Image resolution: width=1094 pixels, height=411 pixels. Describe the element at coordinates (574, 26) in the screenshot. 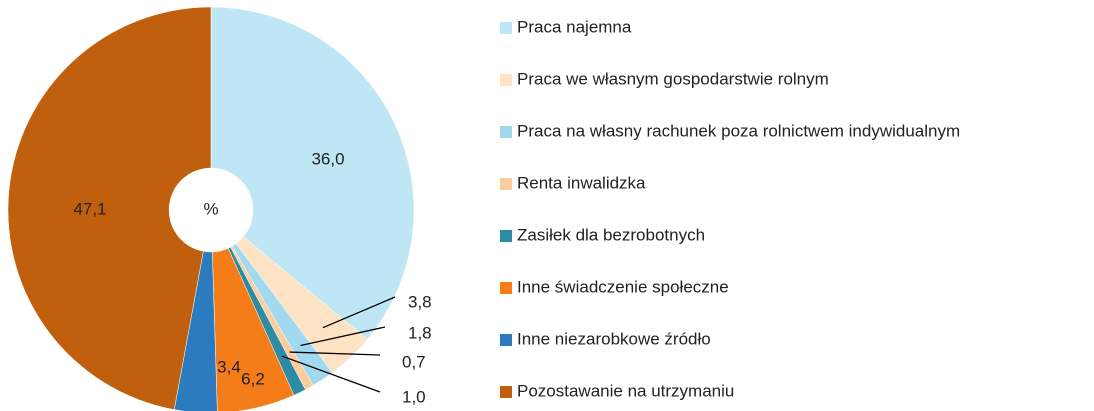

I see `legend-label: Praca najemna` at that location.